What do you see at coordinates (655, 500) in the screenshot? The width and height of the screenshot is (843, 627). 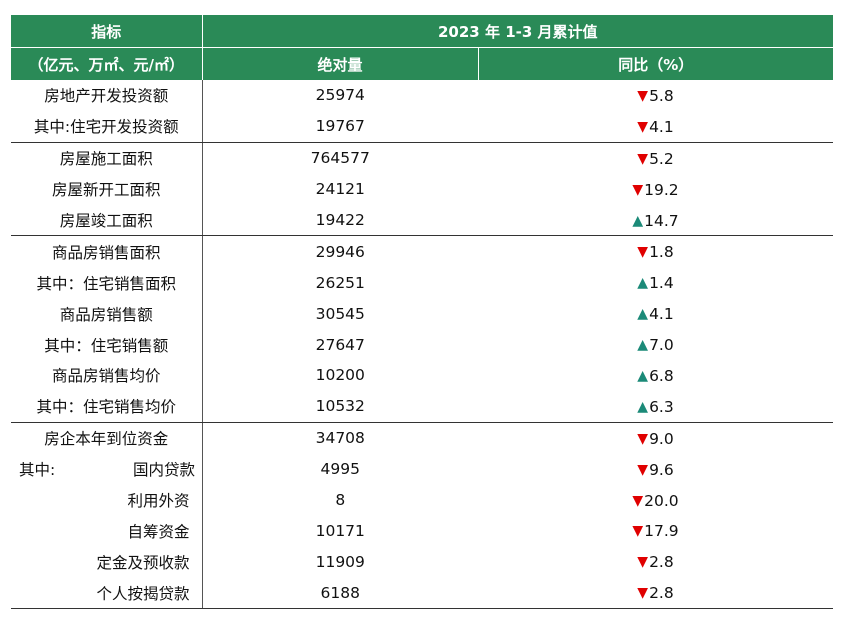 I see `row-yoy-cell: ▼ 20.0` at bounding box center [655, 500].